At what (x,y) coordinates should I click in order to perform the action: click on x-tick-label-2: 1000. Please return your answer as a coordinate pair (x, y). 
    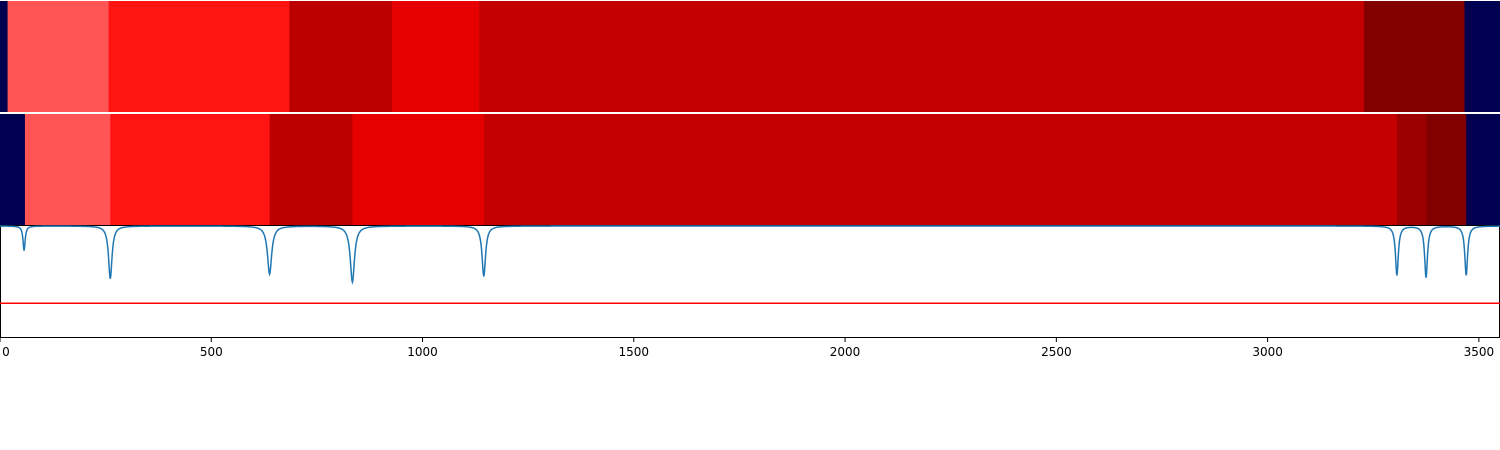
    Looking at the image, I should click on (422, 352).